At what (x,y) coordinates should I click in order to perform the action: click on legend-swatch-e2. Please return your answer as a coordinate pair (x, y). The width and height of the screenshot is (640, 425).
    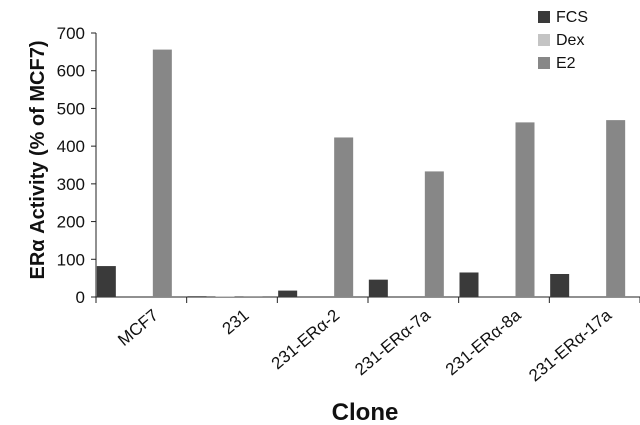
    Looking at the image, I should click on (544, 63).